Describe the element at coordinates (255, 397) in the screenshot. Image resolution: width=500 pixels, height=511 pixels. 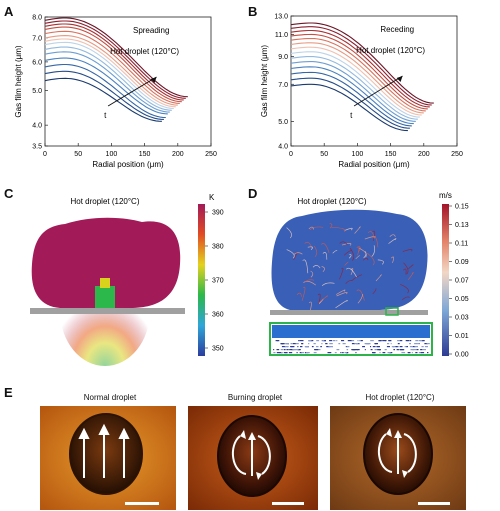
I see `caption-burning: Burning droplet` at that location.